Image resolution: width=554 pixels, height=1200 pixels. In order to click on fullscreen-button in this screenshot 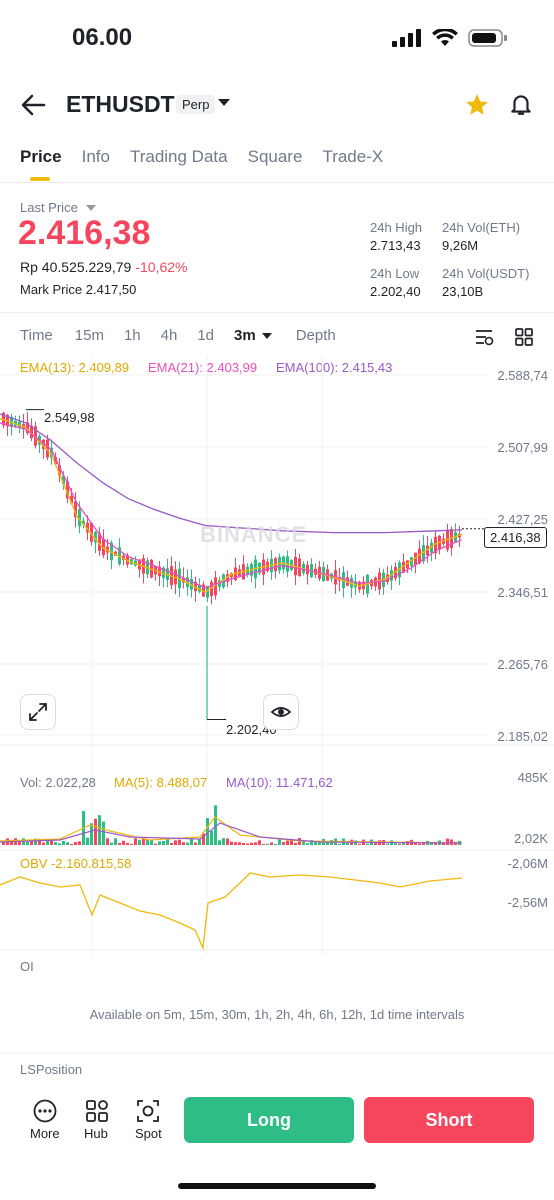, I will do `click(38, 712)`.